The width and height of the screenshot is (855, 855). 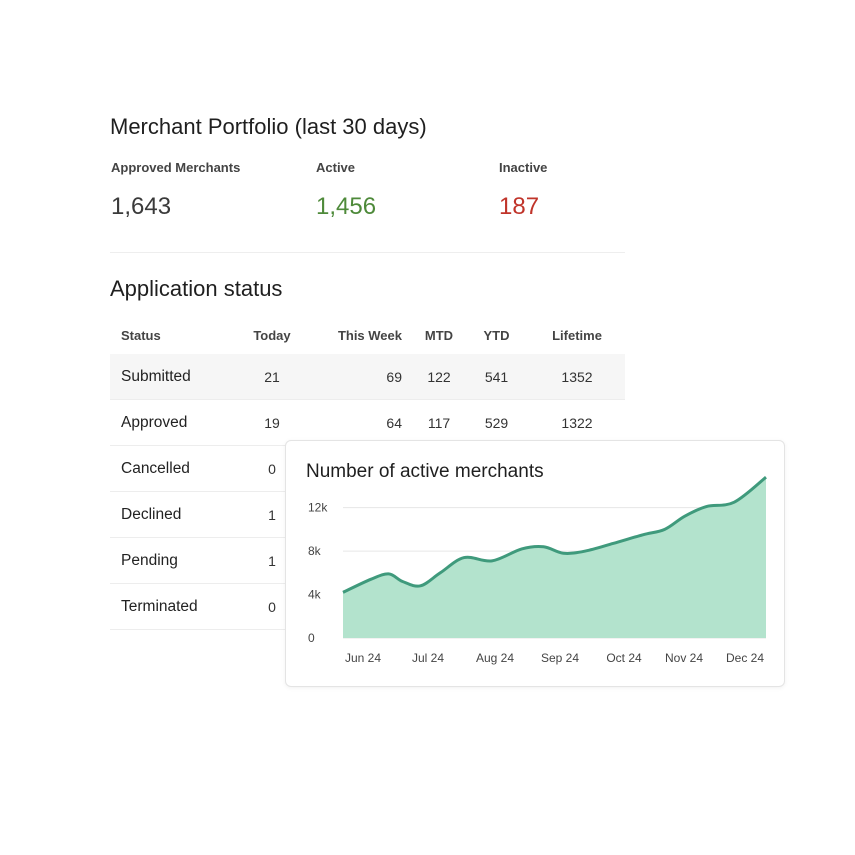 What do you see at coordinates (311, 638) in the screenshot?
I see `y-tick-label: 0` at bounding box center [311, 638].